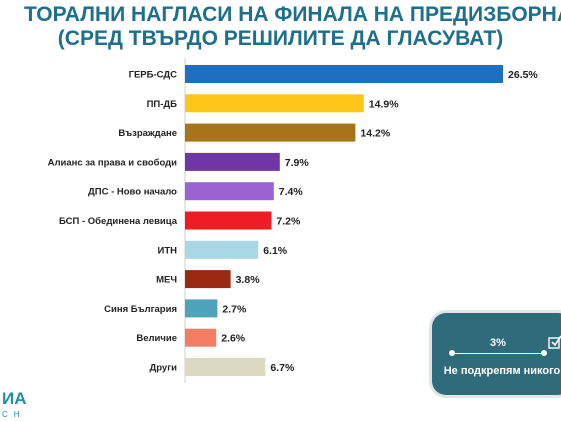 The image size is (561, 421). What do you see at coordinates (140, 309) in the screenshot?
I see `category-label: Синя България` at bounding box center [140, 309].